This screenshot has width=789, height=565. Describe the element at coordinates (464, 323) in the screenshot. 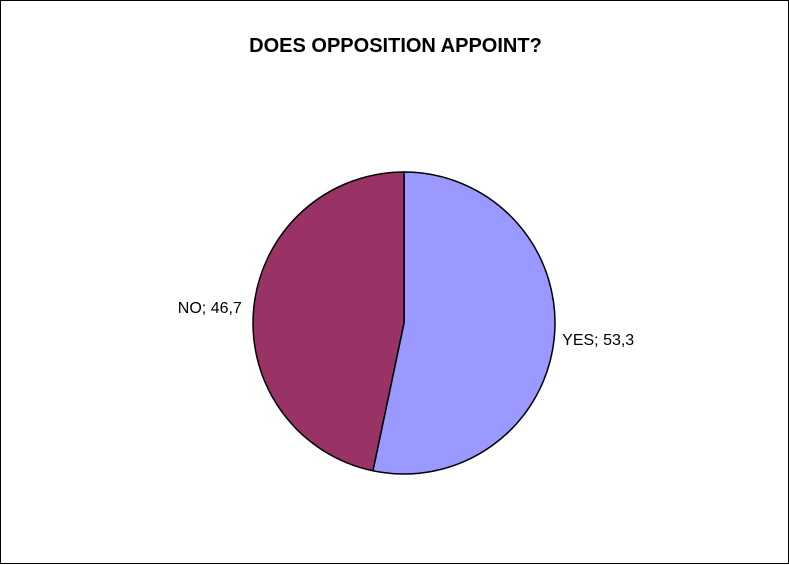

I see `pie-slice-yes` at that location.